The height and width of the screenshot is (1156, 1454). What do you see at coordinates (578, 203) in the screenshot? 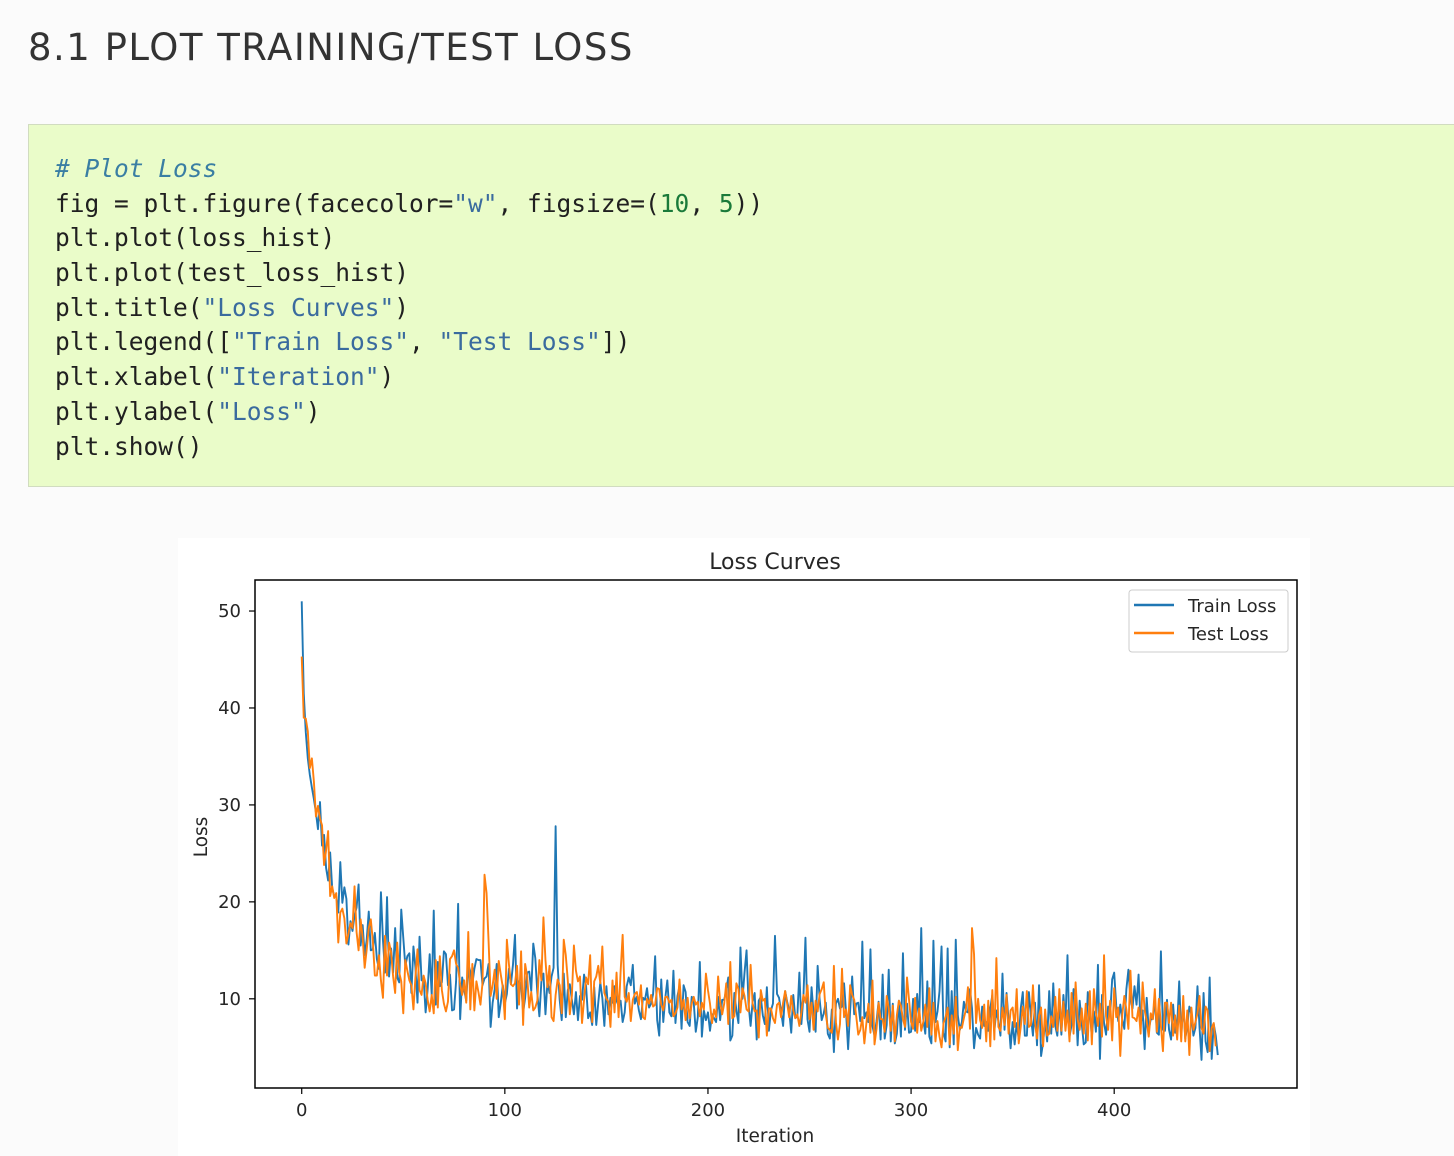
I see `code-token-plain: , figsize=(` at bounding box center [578, 203].